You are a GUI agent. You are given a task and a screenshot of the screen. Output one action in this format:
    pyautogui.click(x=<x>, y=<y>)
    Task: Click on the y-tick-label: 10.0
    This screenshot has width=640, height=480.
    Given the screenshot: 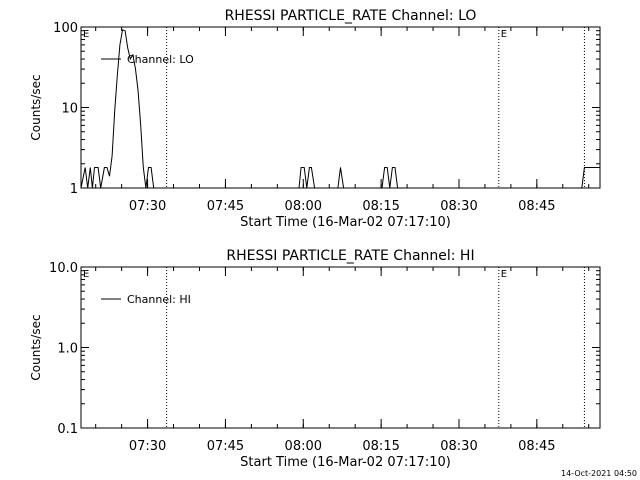 What is the action you would take?
    pyautogui.click(x=63, y=268)
    